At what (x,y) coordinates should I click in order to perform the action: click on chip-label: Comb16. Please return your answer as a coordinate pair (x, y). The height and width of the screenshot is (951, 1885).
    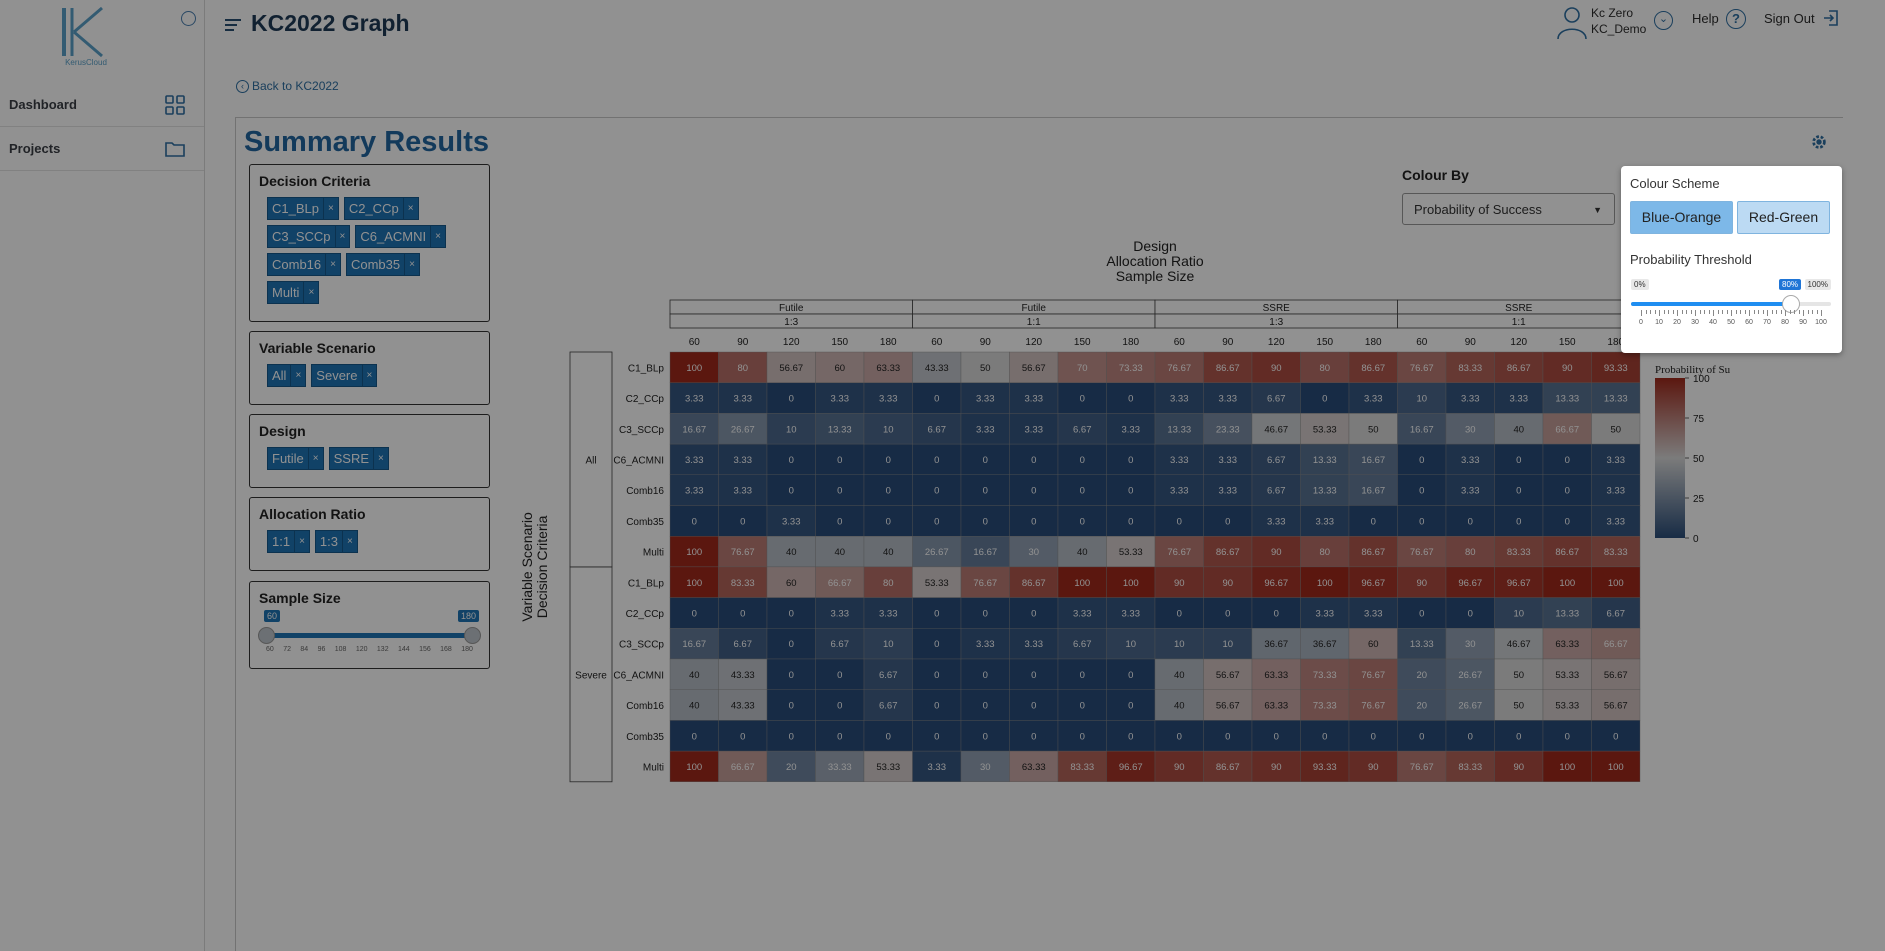
    Looking at the image, I should click on (297, 264).